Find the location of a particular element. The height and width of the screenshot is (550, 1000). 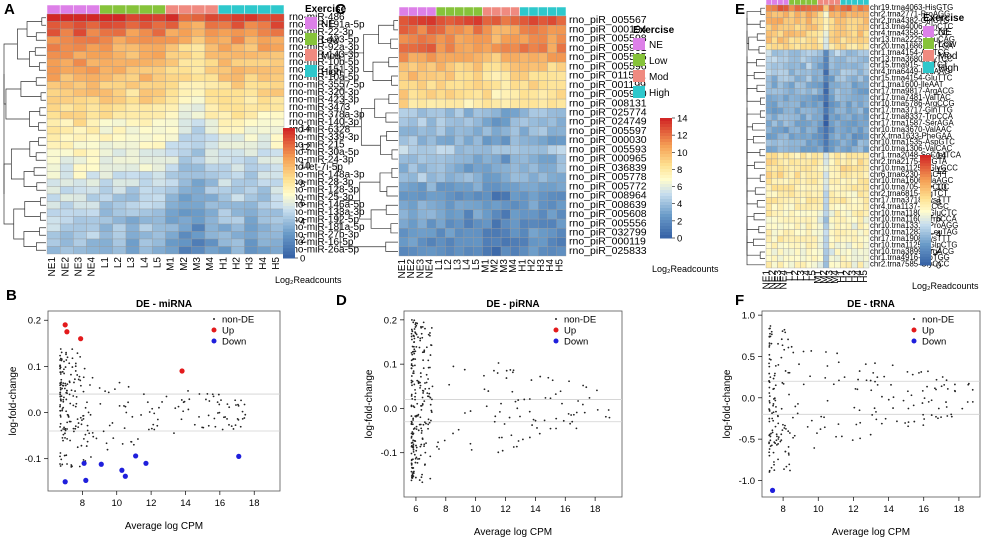

colorbar-tick-label: 2 is located at coordinates (679, 221).